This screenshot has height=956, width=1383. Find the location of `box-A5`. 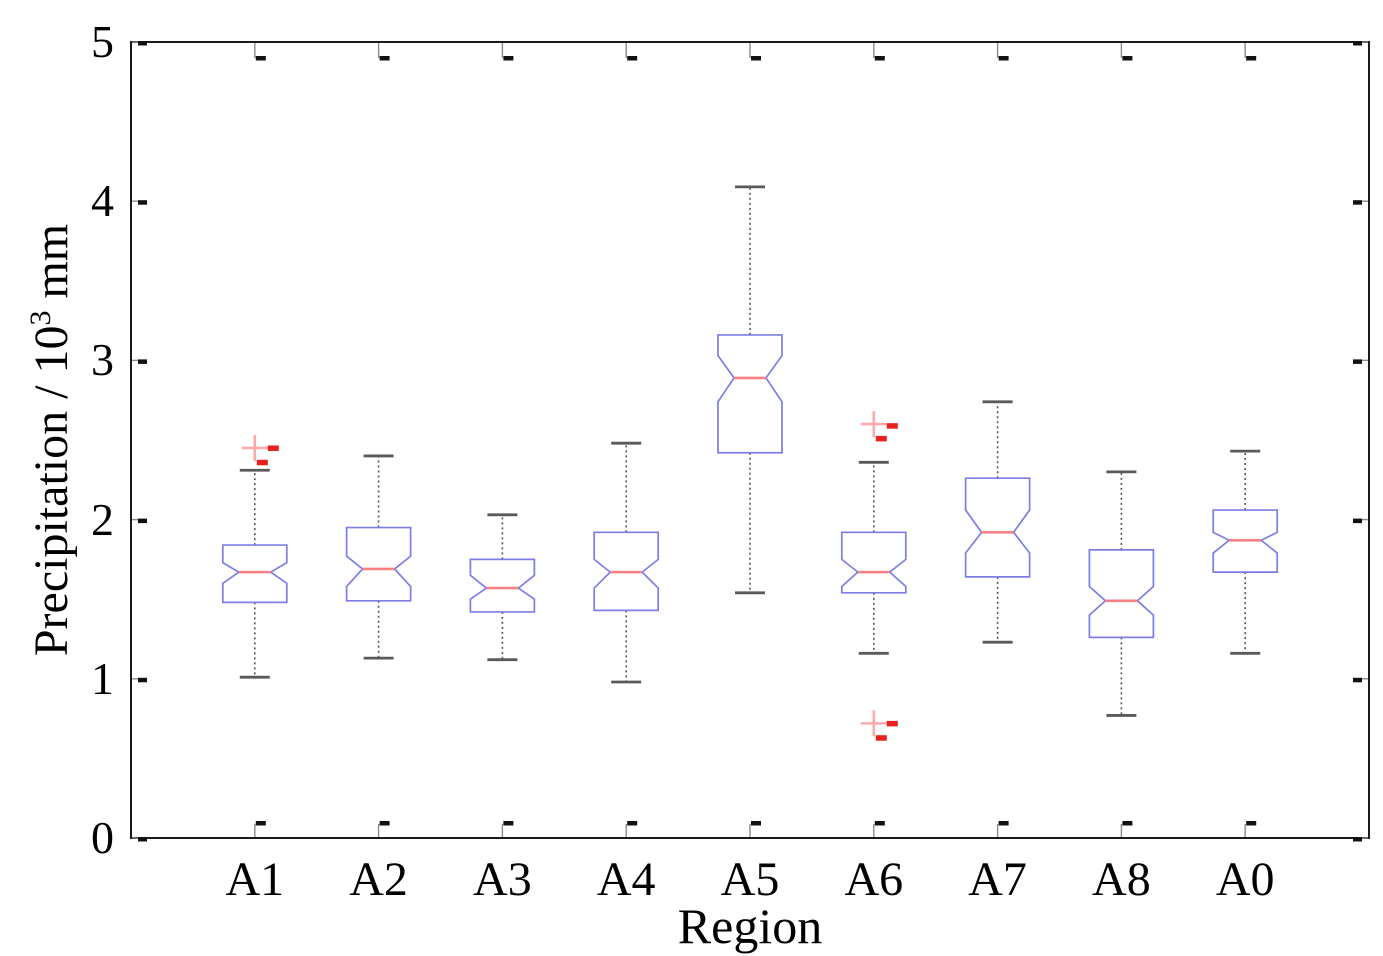

box-A5 is located at coordinates (750, 390).